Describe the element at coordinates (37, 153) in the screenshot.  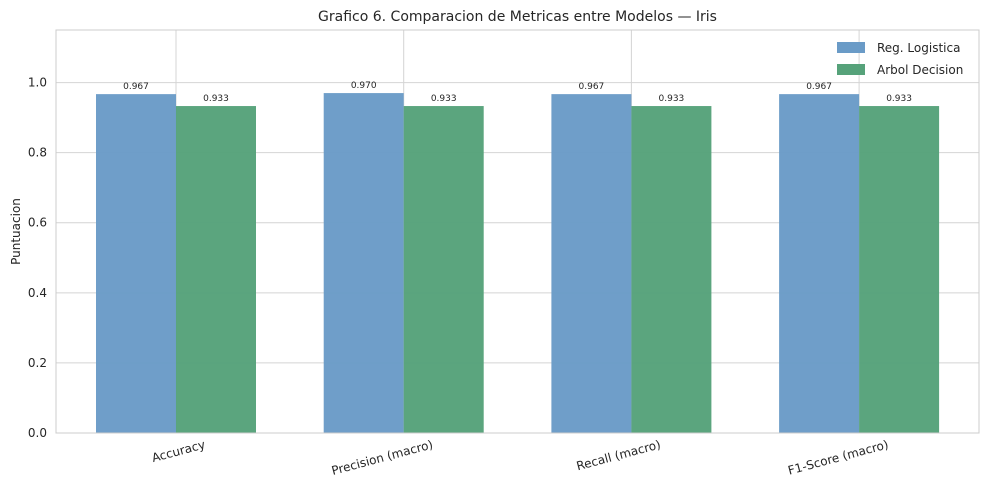
I see `y-tick-label: 0.8` at that location.